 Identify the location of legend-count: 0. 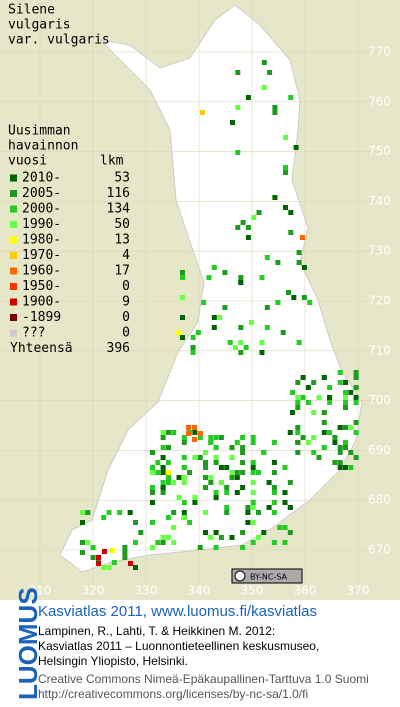
(126, 333).